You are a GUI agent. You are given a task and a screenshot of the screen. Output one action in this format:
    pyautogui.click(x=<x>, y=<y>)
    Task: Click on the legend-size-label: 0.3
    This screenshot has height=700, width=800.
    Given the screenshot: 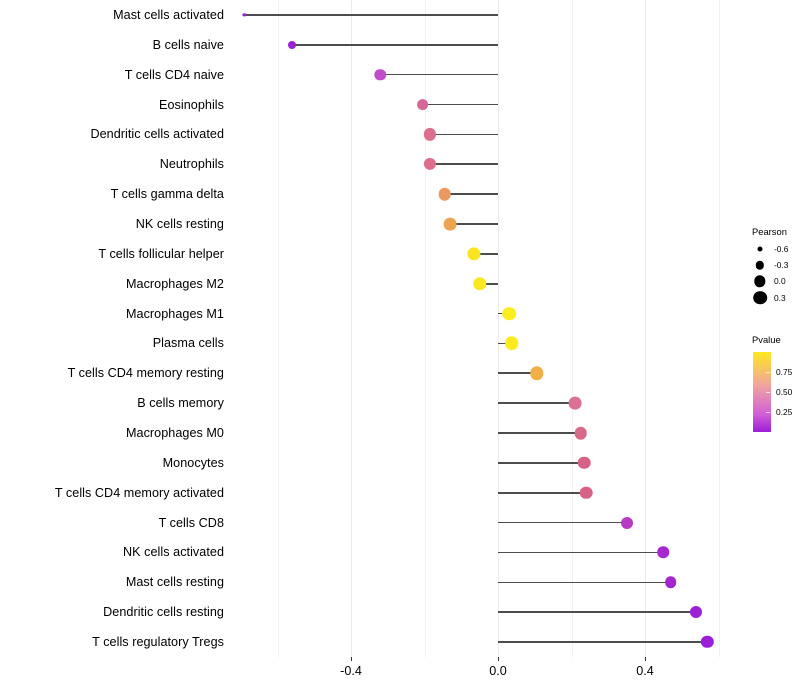 What is the action you would take?
    pyautogui.click(x=780, y=297)
    